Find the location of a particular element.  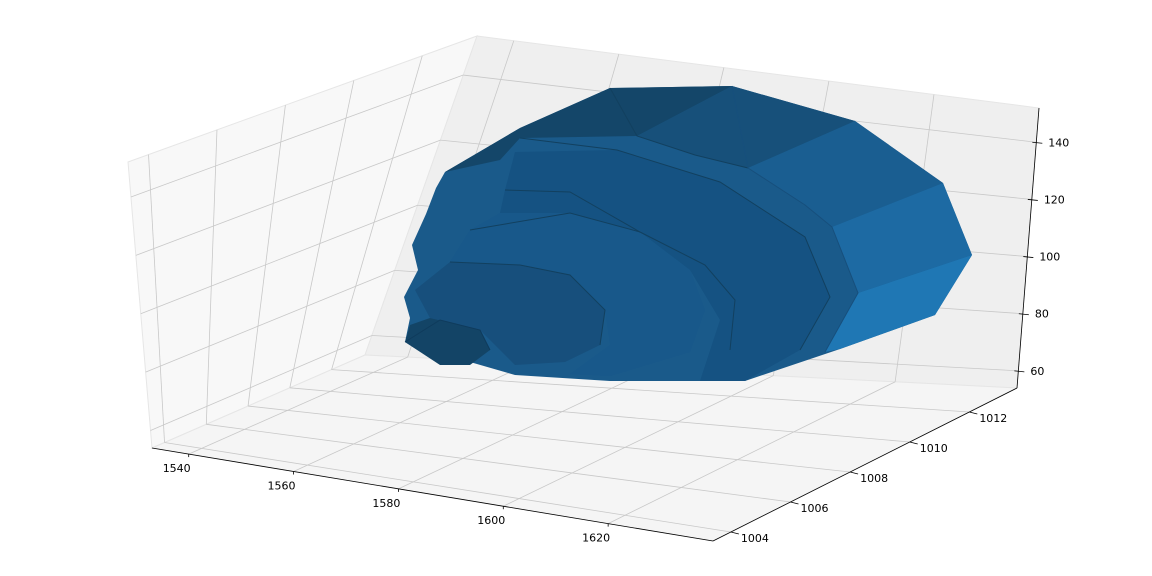

y-tick-label-0: 1004 is located at coordinates (755, 538).